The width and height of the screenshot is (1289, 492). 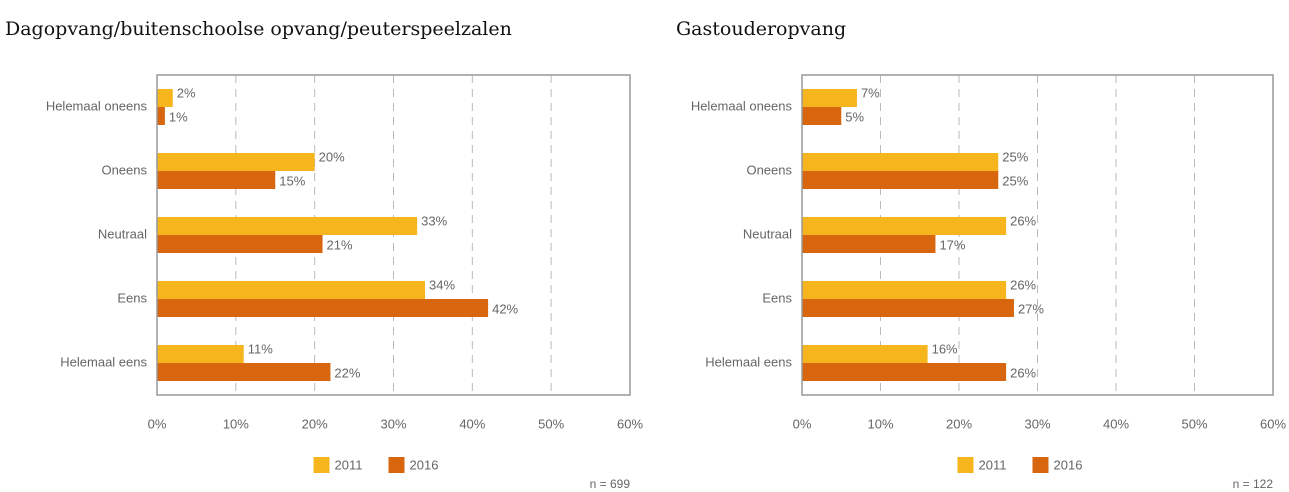 What do you see at coordinates (292, 180) in the screenshot?
I see `data-label: 15%` at bounding box center [292, 180].